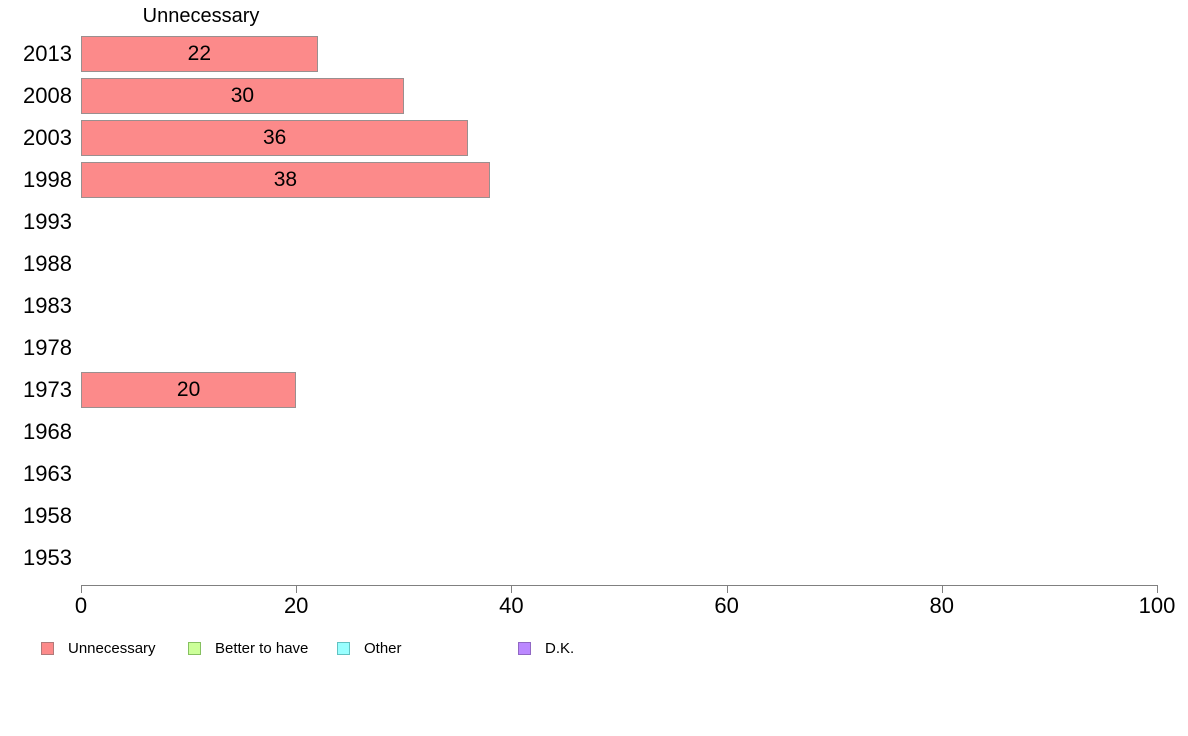 The width and height of the screenshot is (1188, 736). Describe the element at coordinates (726, 605) in the screenshot. I see `x-axis-tick-label: 60` at that location.